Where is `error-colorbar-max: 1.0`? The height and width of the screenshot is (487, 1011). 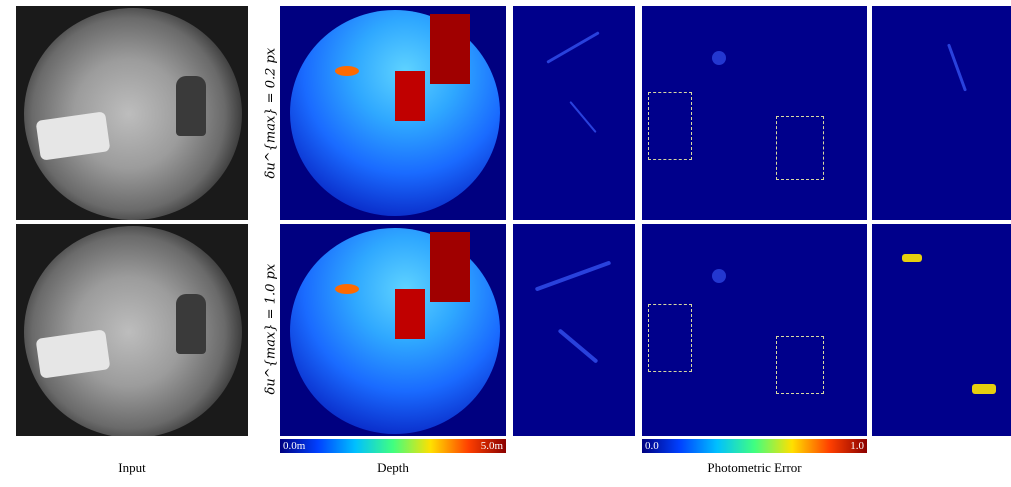 error-colorbar-max: 1.0 is located at coordinates (857, 446).